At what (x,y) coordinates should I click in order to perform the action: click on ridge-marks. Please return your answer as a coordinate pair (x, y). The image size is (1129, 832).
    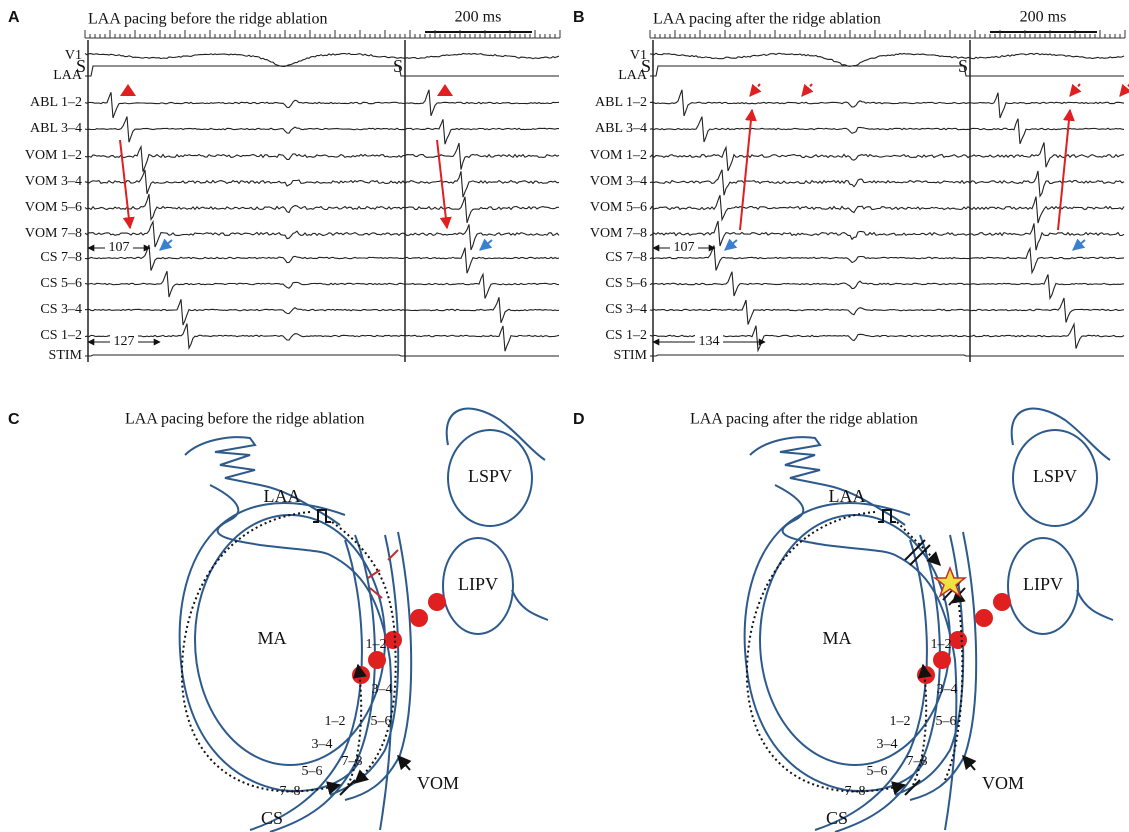
    Looking at the image, I should click on (383, 574).